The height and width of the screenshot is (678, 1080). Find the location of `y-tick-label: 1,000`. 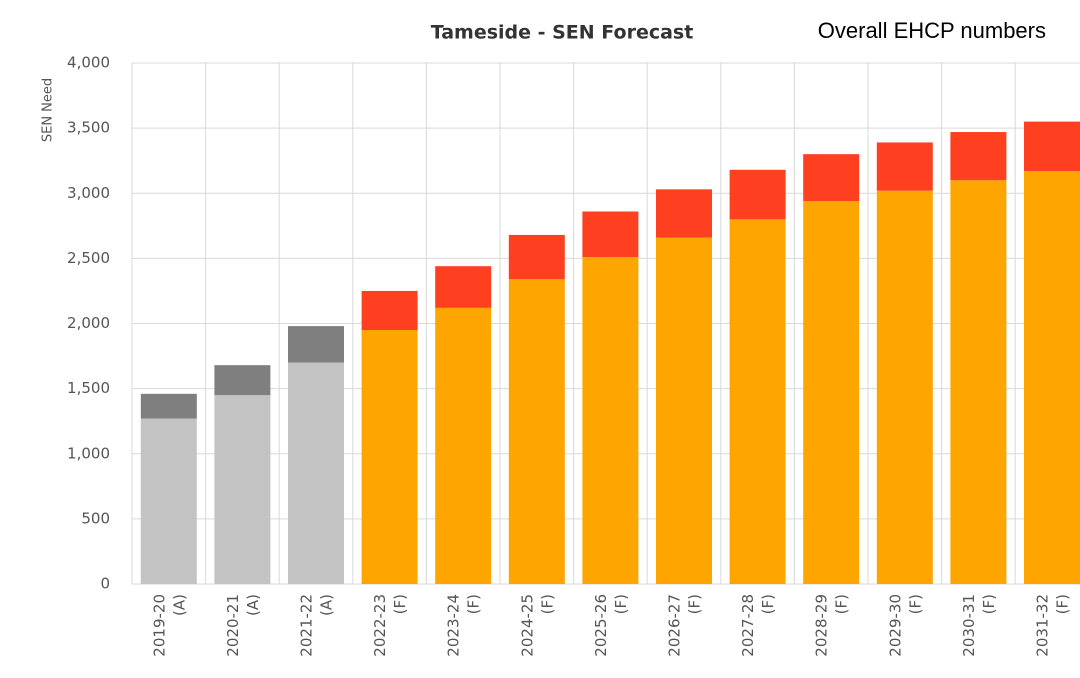

y-tick-label: 1,000 is located at coordinates (88, 453).